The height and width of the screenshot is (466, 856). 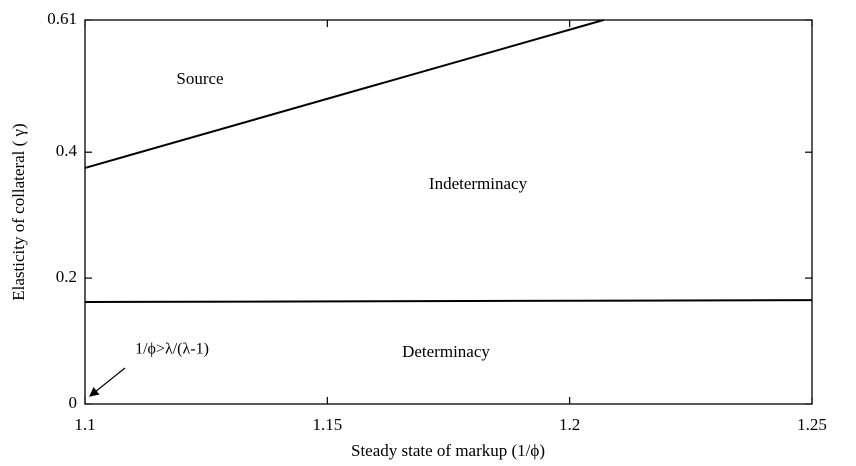 What do you see at coordinates (73, 402) in the screenshot?
I see `y-tick-label: 0` at bounding box center [73, 402].